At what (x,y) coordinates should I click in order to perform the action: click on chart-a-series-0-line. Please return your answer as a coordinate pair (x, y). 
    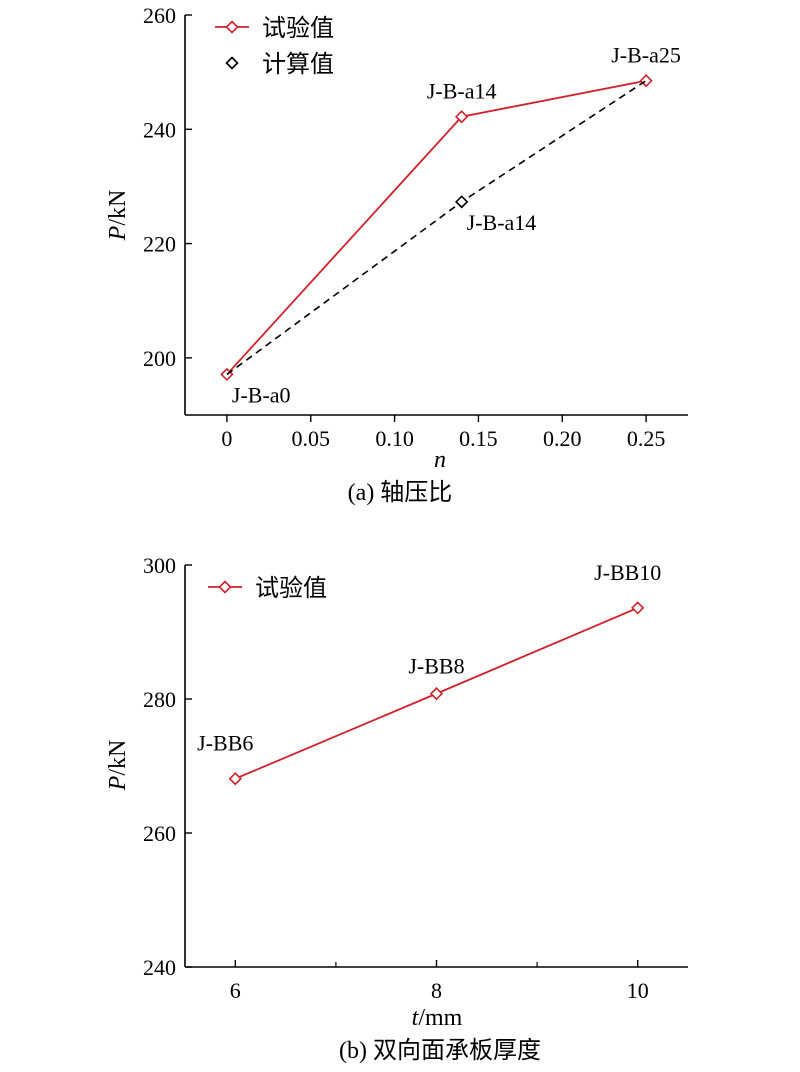
    Looking at the image, I should click on (436, 227).